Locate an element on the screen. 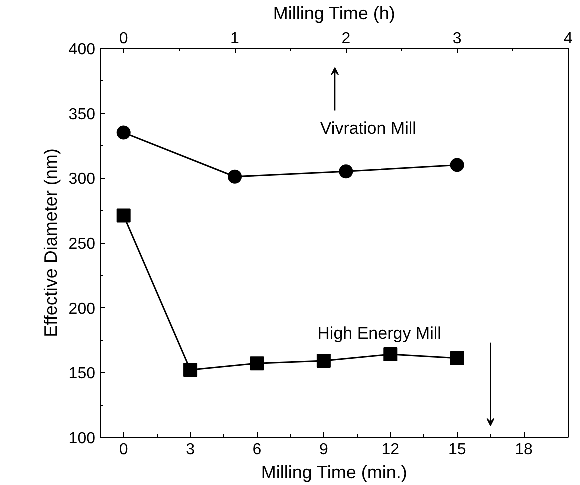 The height and width of the screenshot is (485, 580). y-tick-label: 100 is located at coordinates (82, 439).